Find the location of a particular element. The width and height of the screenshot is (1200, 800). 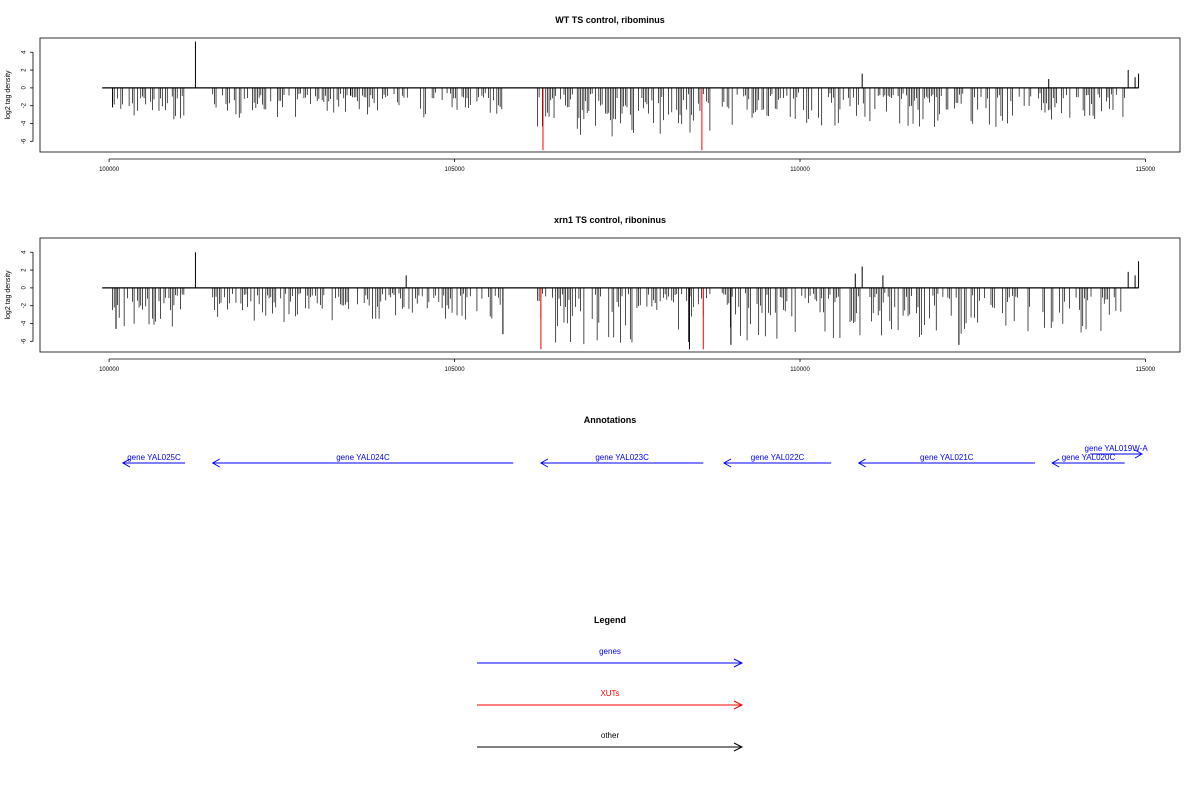

legend-label: XUTs is located at coordinates (609, 693).